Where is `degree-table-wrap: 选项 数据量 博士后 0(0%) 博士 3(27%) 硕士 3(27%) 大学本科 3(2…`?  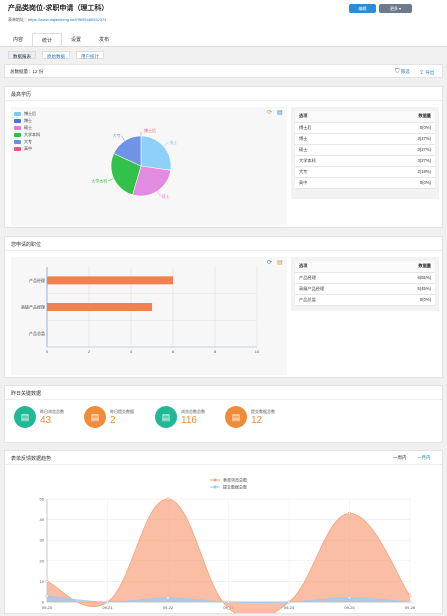 degree-table-wrap: 选项 数据量 博士后 0(0%) 博士 3(27%) 硕士 3(27%) 大学本科 3(2… is located at coordinates (365, 153).